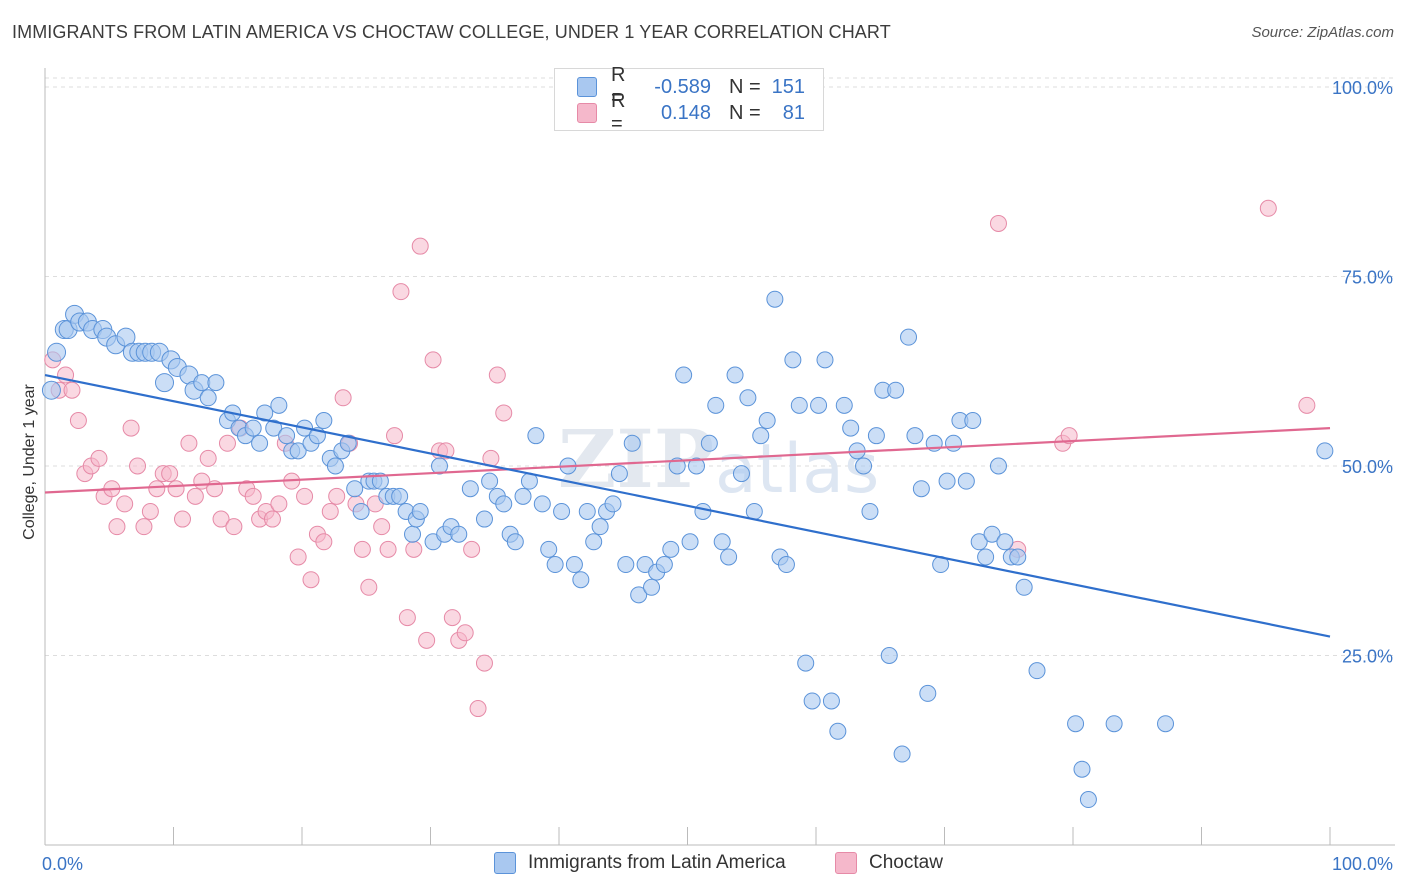 Image resolution: width=1406 pixels, height=892 pixels. Describe the element at coordinates (587, 87) in the screenshot. I see `legend-swatch-blue` at that location.